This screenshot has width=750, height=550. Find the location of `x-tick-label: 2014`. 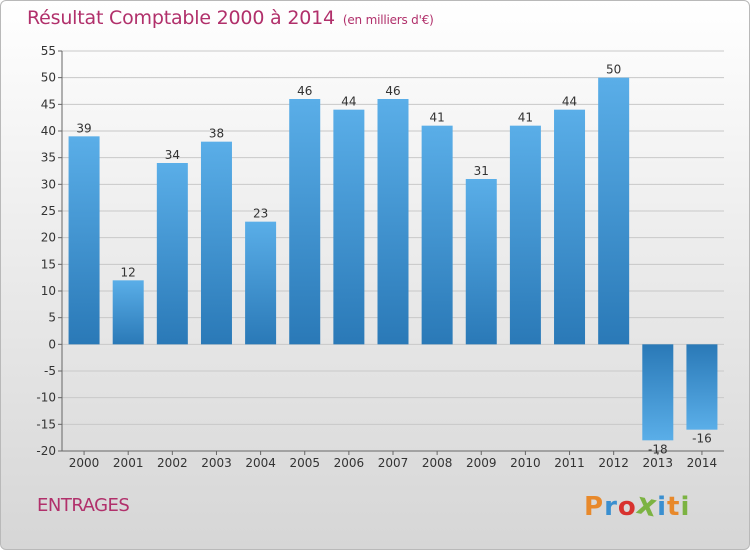

x-tick-label: 2014 is located at coordinates (702, 463).